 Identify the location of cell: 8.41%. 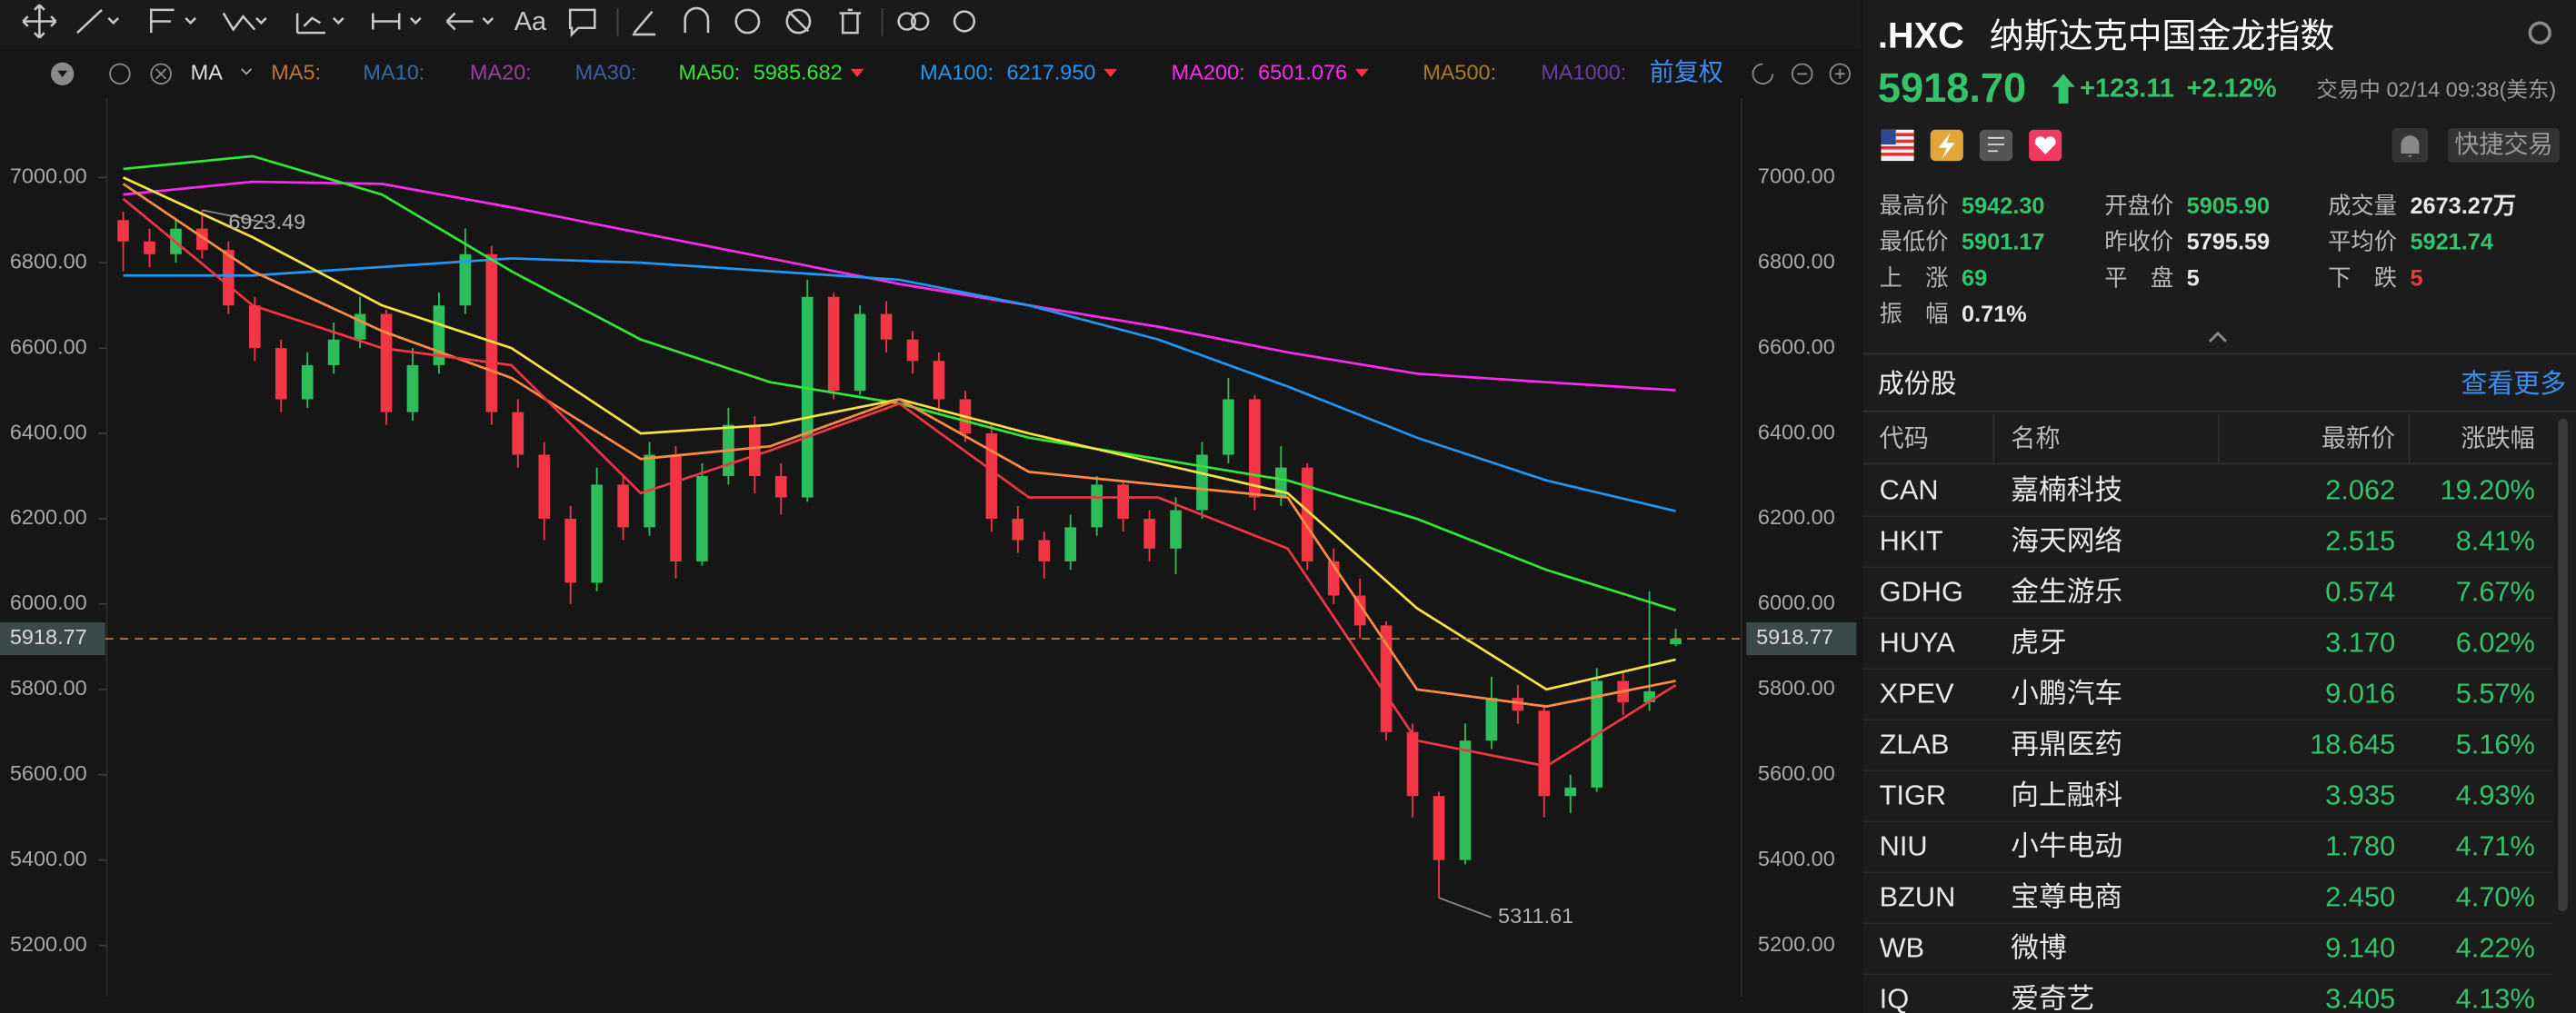
(2495, 541).